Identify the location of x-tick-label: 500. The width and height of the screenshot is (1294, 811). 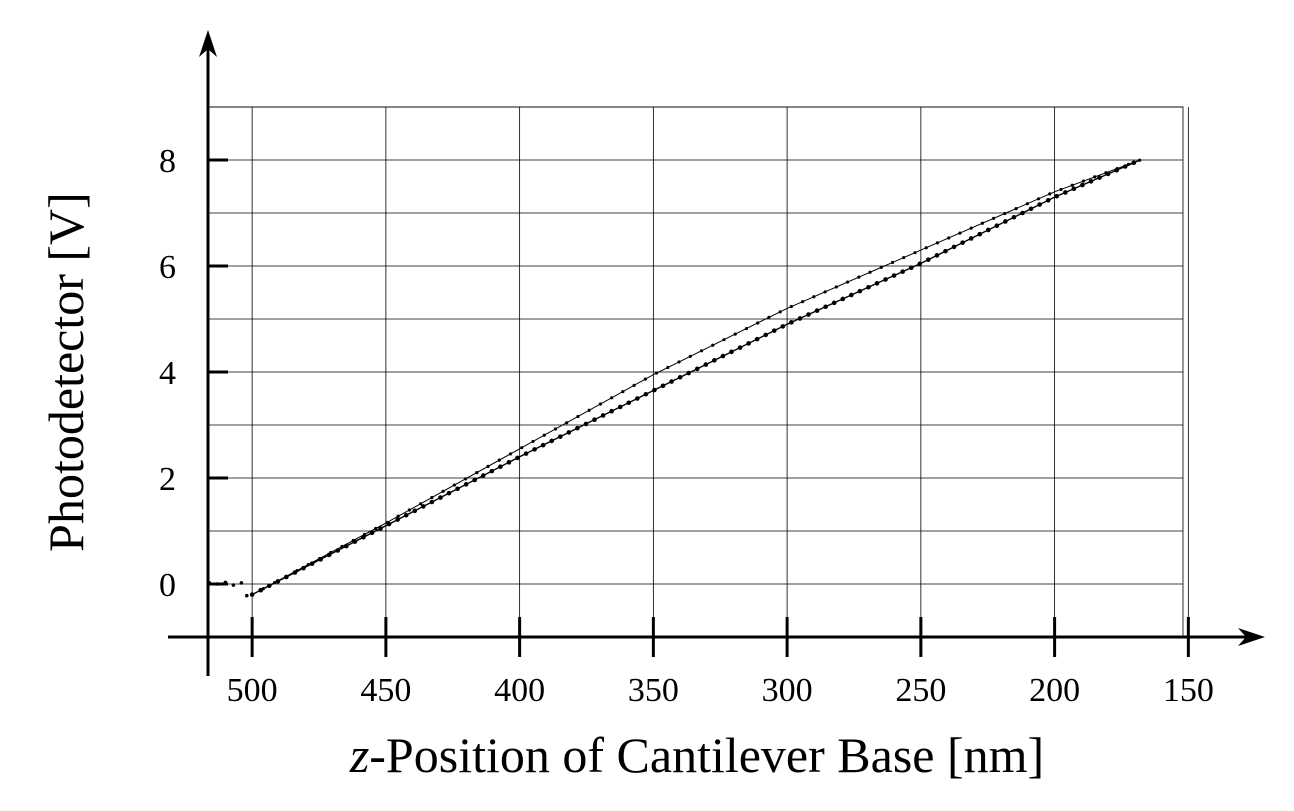
(252, 690).